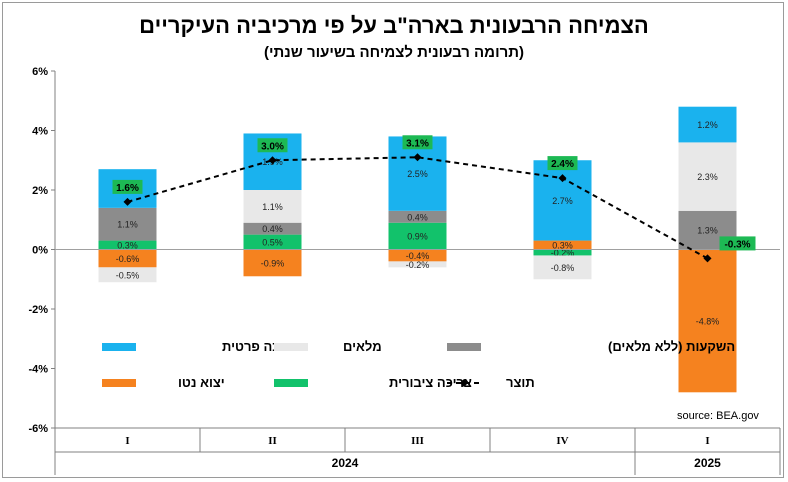 This screenshot has width=788, height=482. I want to click on bar-data-label: -0.9%, so click(273, 263).